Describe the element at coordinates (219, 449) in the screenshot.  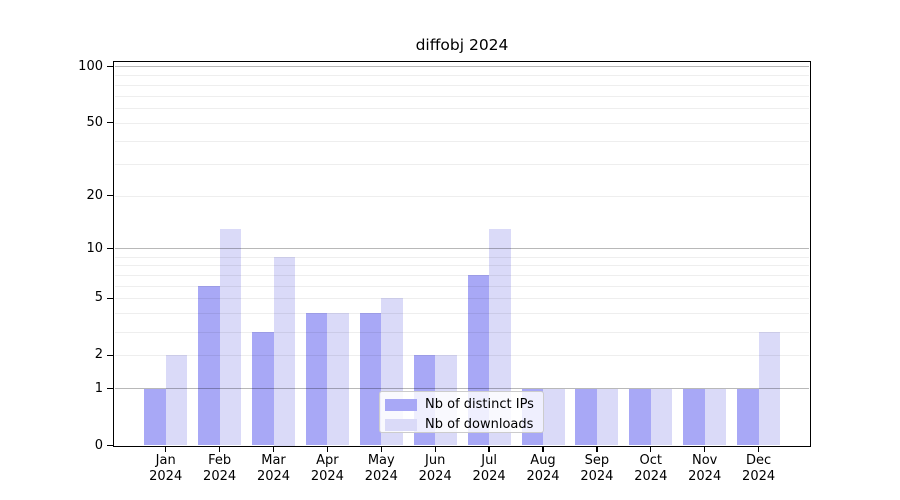
I see `x-tick-feb` at that location.